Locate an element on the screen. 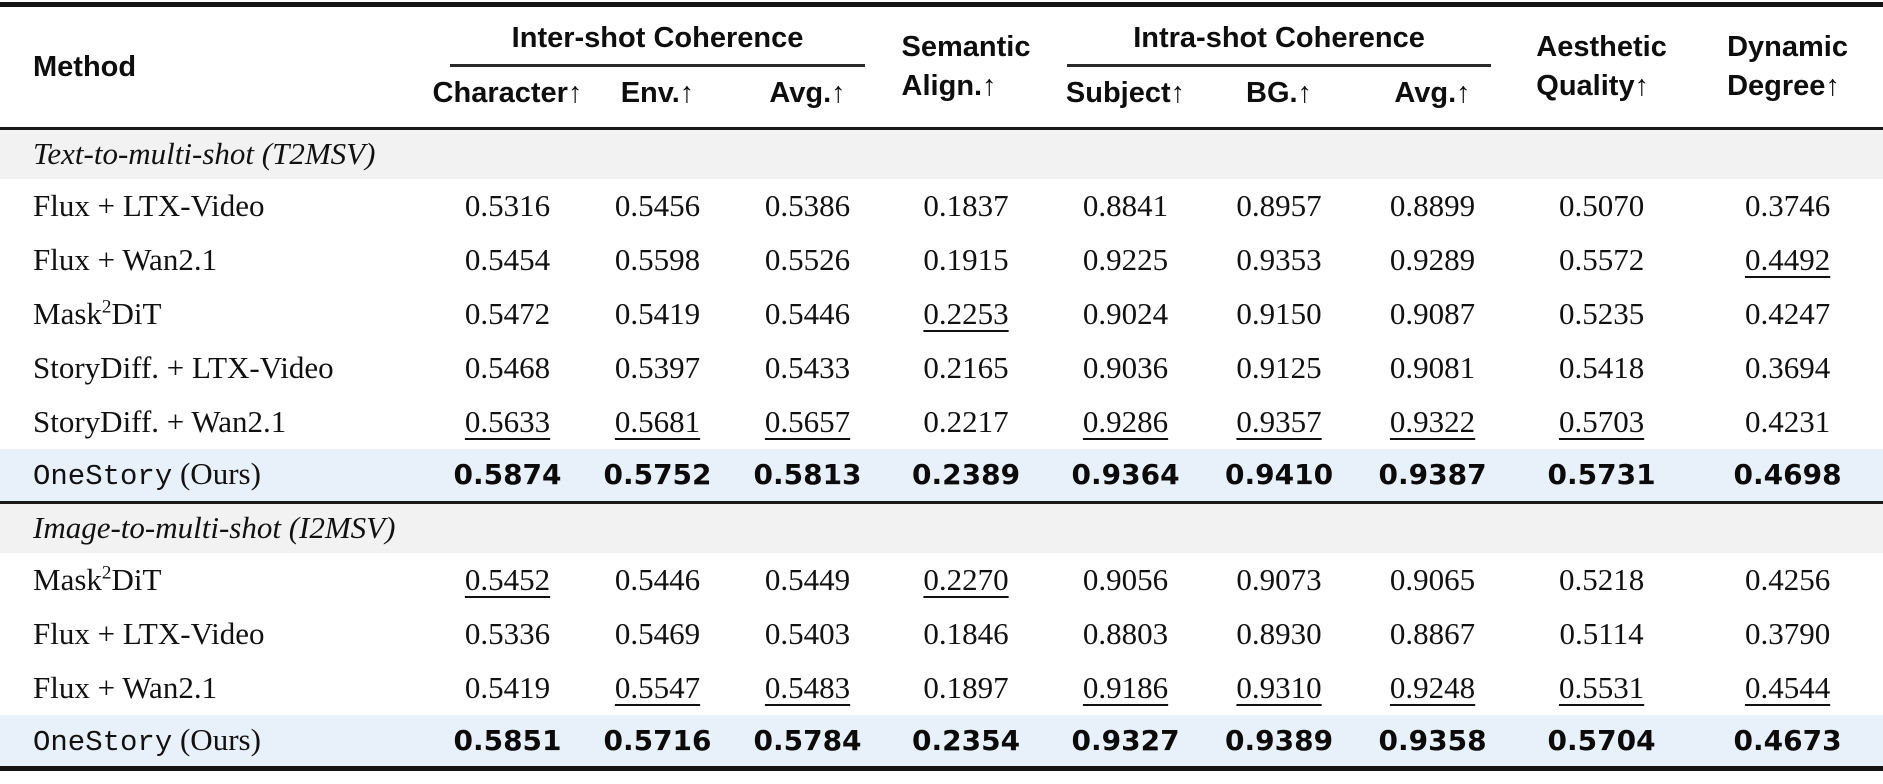 The height and width of the screenshot is (784, 1883). method-text-segment: Flux + LTX-Video is located at coordinates (149, 205).